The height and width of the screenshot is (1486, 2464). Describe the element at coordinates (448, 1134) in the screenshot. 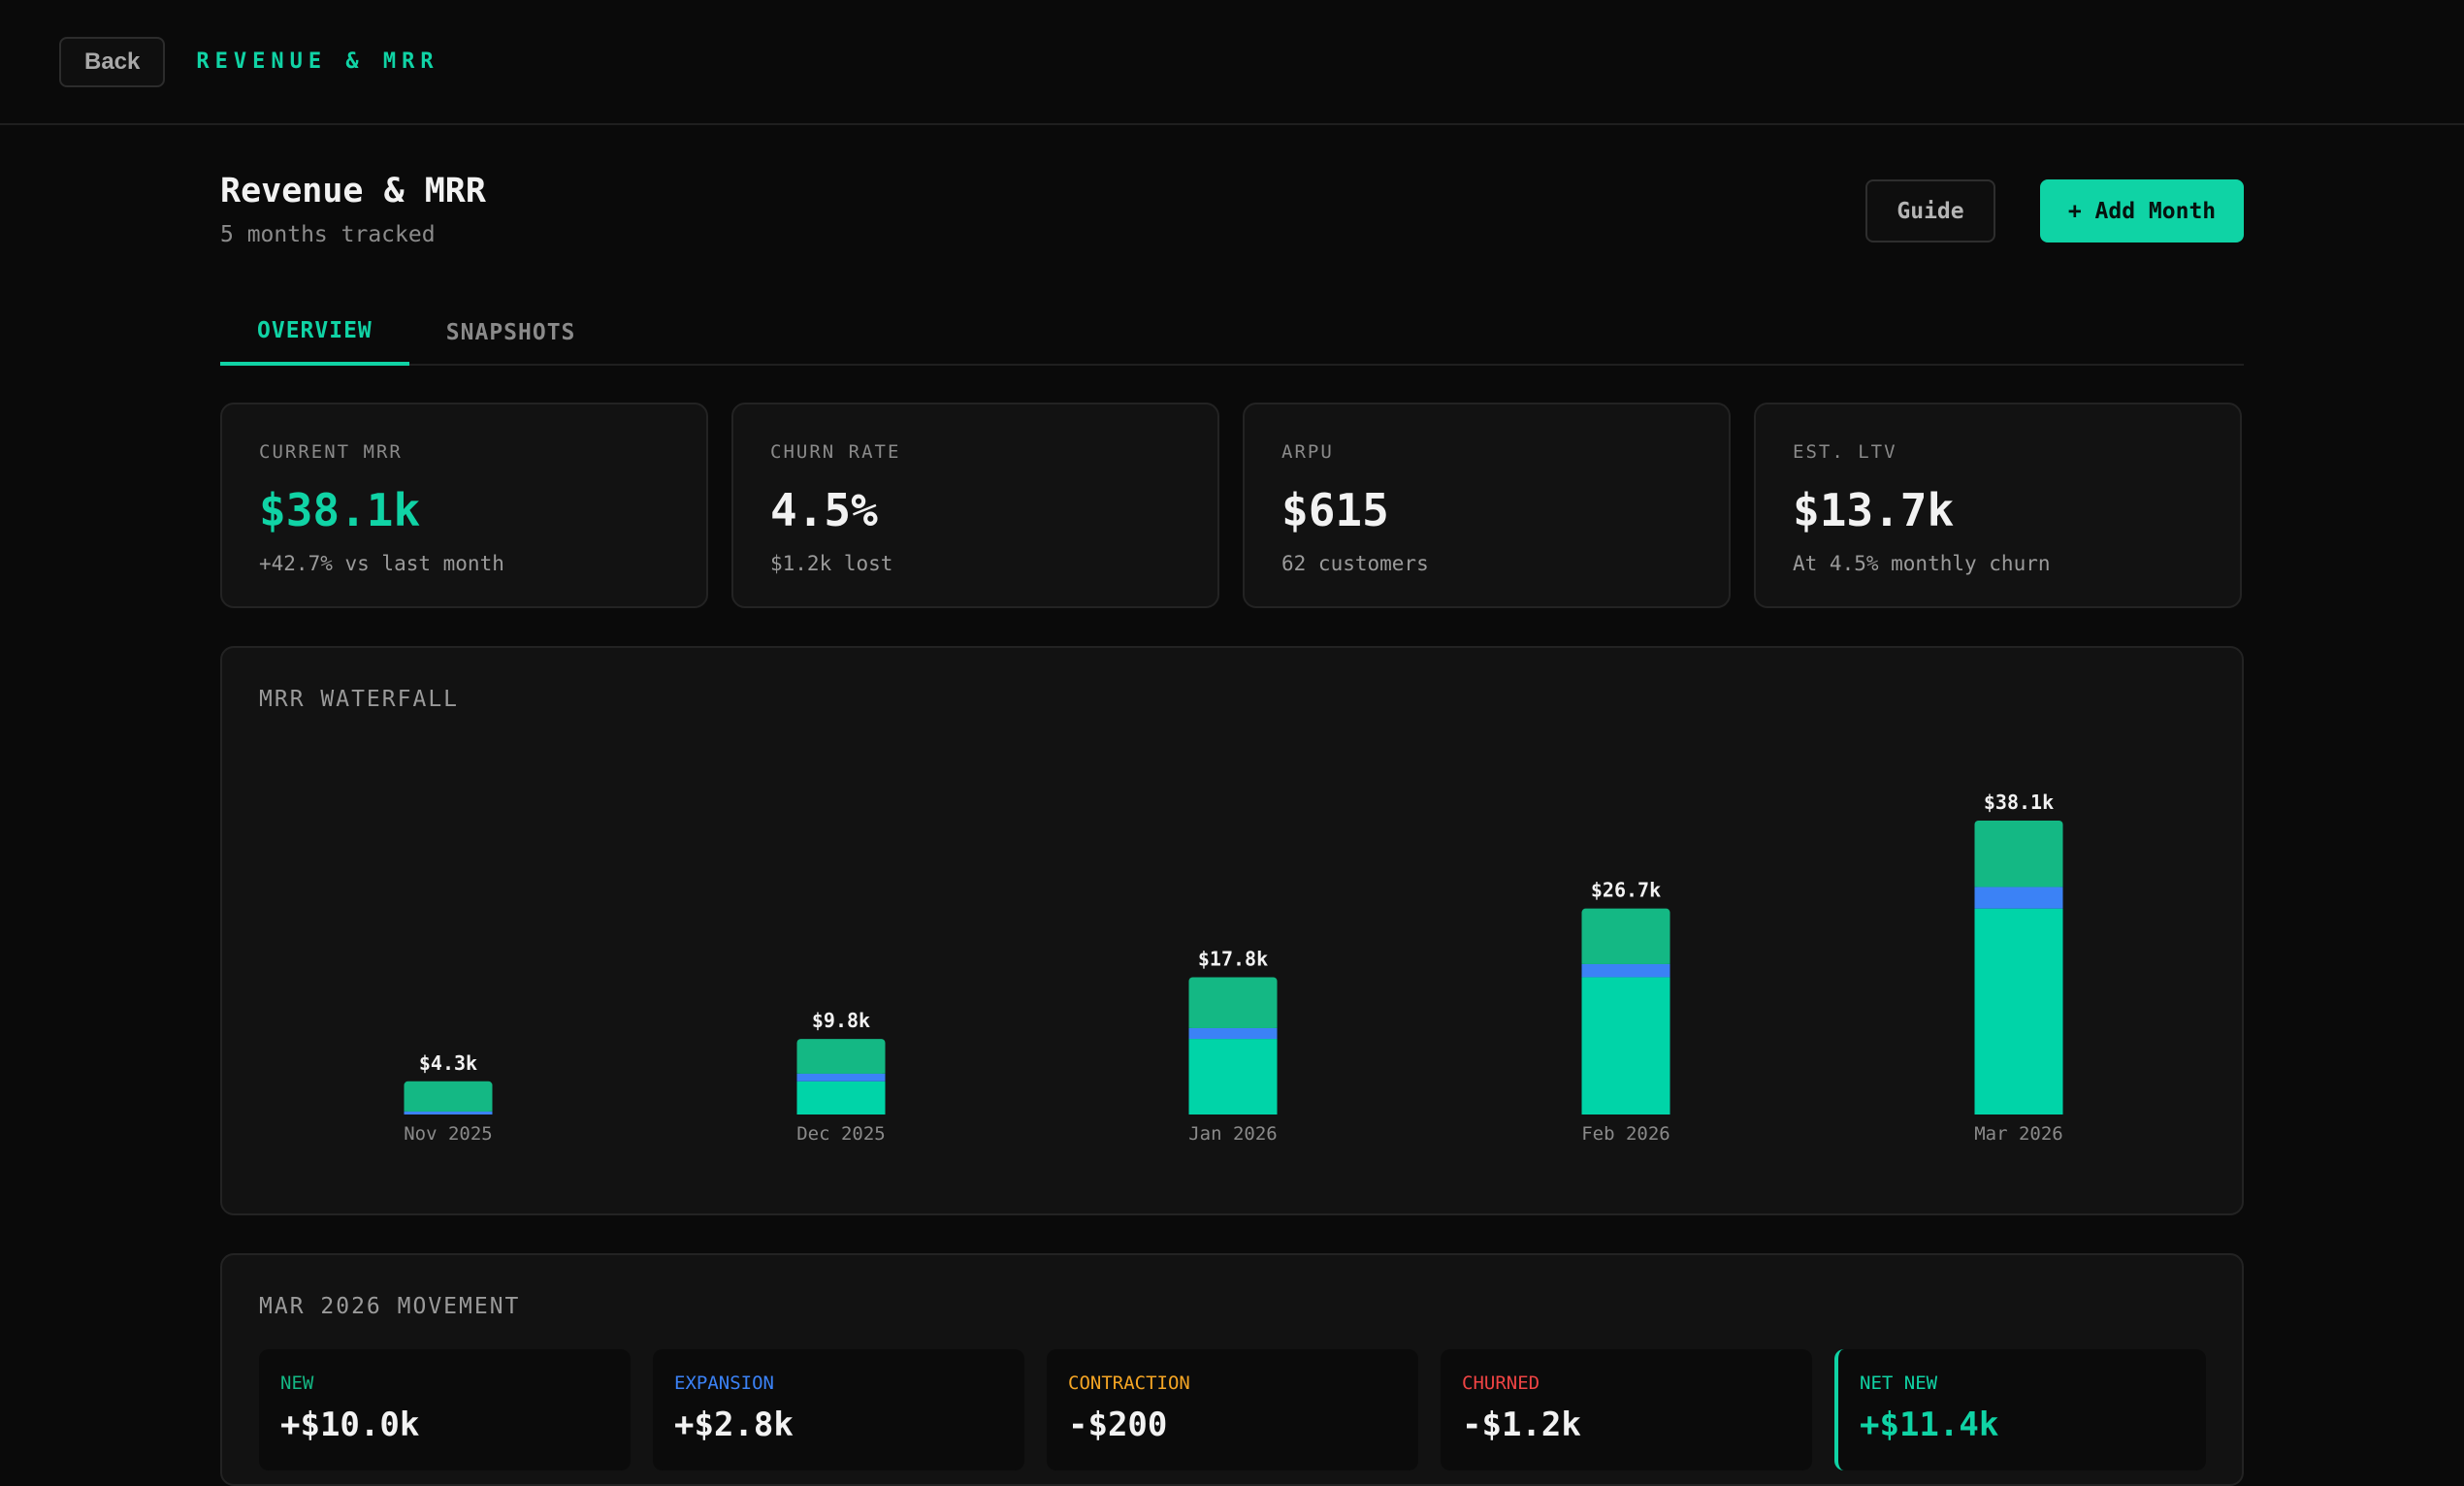

I see `x-tick-label: Nov 2025` at that location.